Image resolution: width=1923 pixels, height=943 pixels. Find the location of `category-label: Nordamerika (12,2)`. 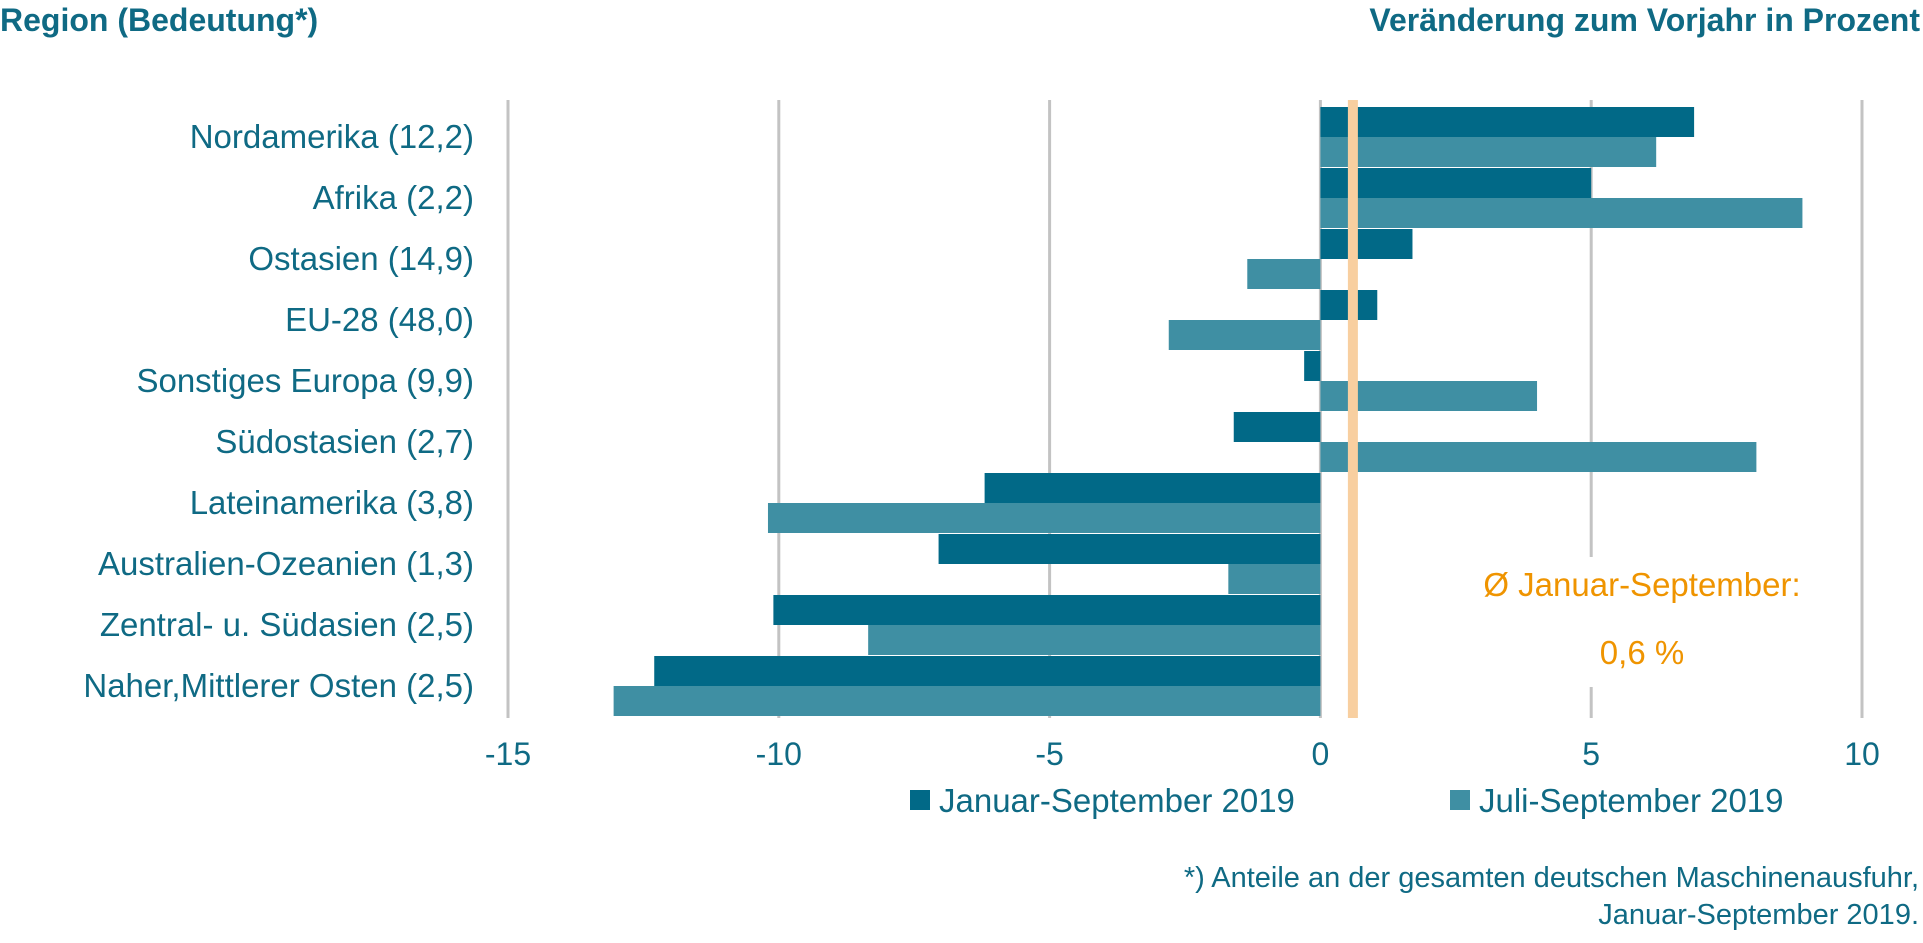

category-label: Nordamerika (12,2) is located at coordinates (332, 136).